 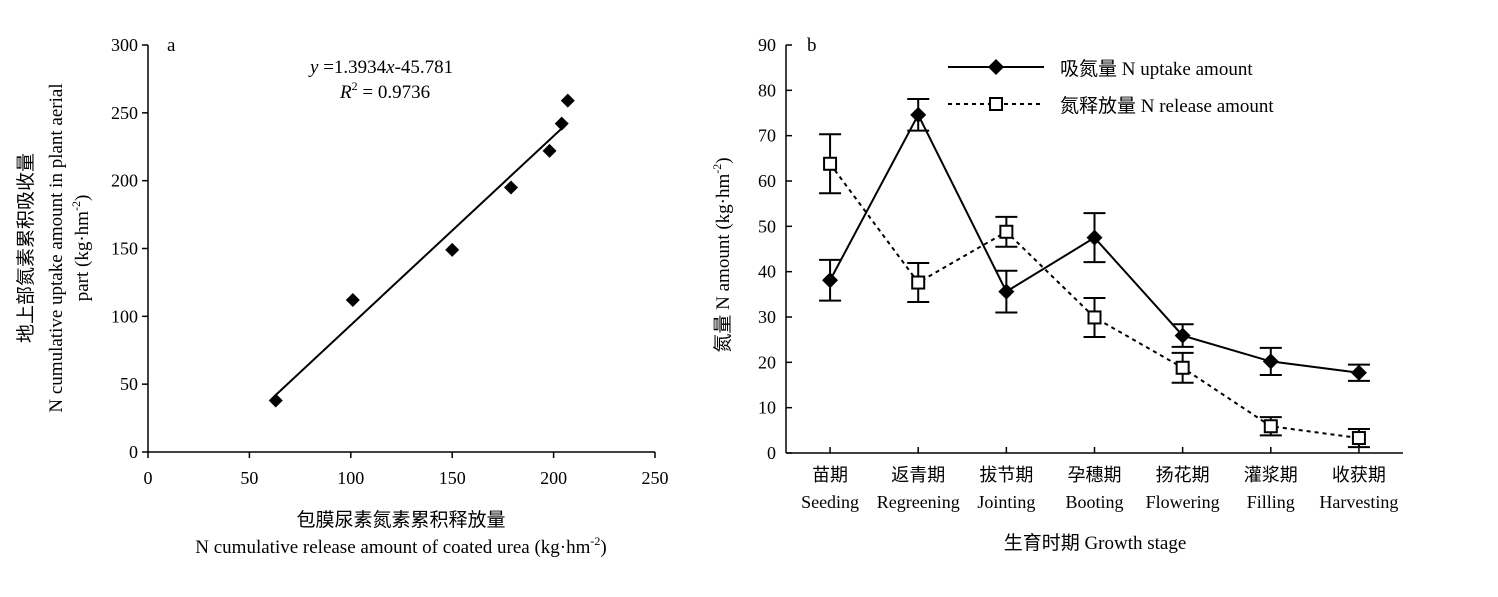 What do you see at coordinates (1183, 475) in the screenshot?
I see `panel-b-x-tick-label-cn: 扬花期` at bounding box center [1183, 475].